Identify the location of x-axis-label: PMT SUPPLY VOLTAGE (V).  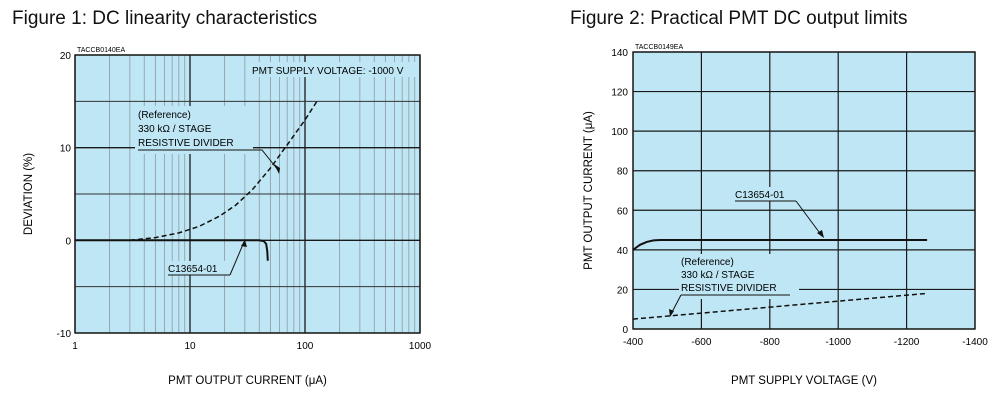
(804, 381).